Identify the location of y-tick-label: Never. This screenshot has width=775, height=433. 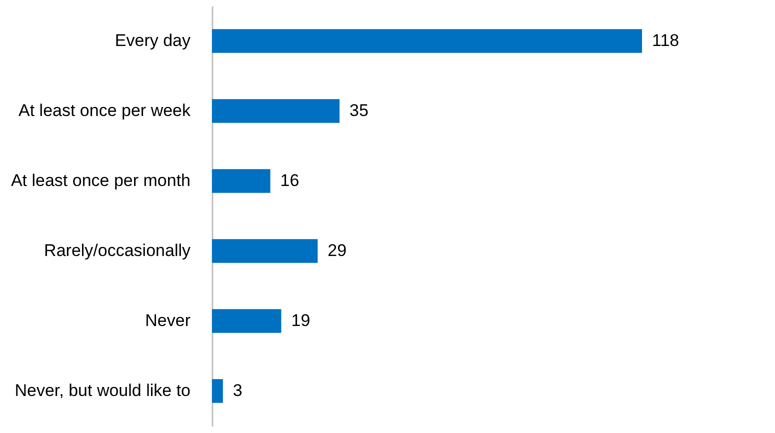
(168, 320).